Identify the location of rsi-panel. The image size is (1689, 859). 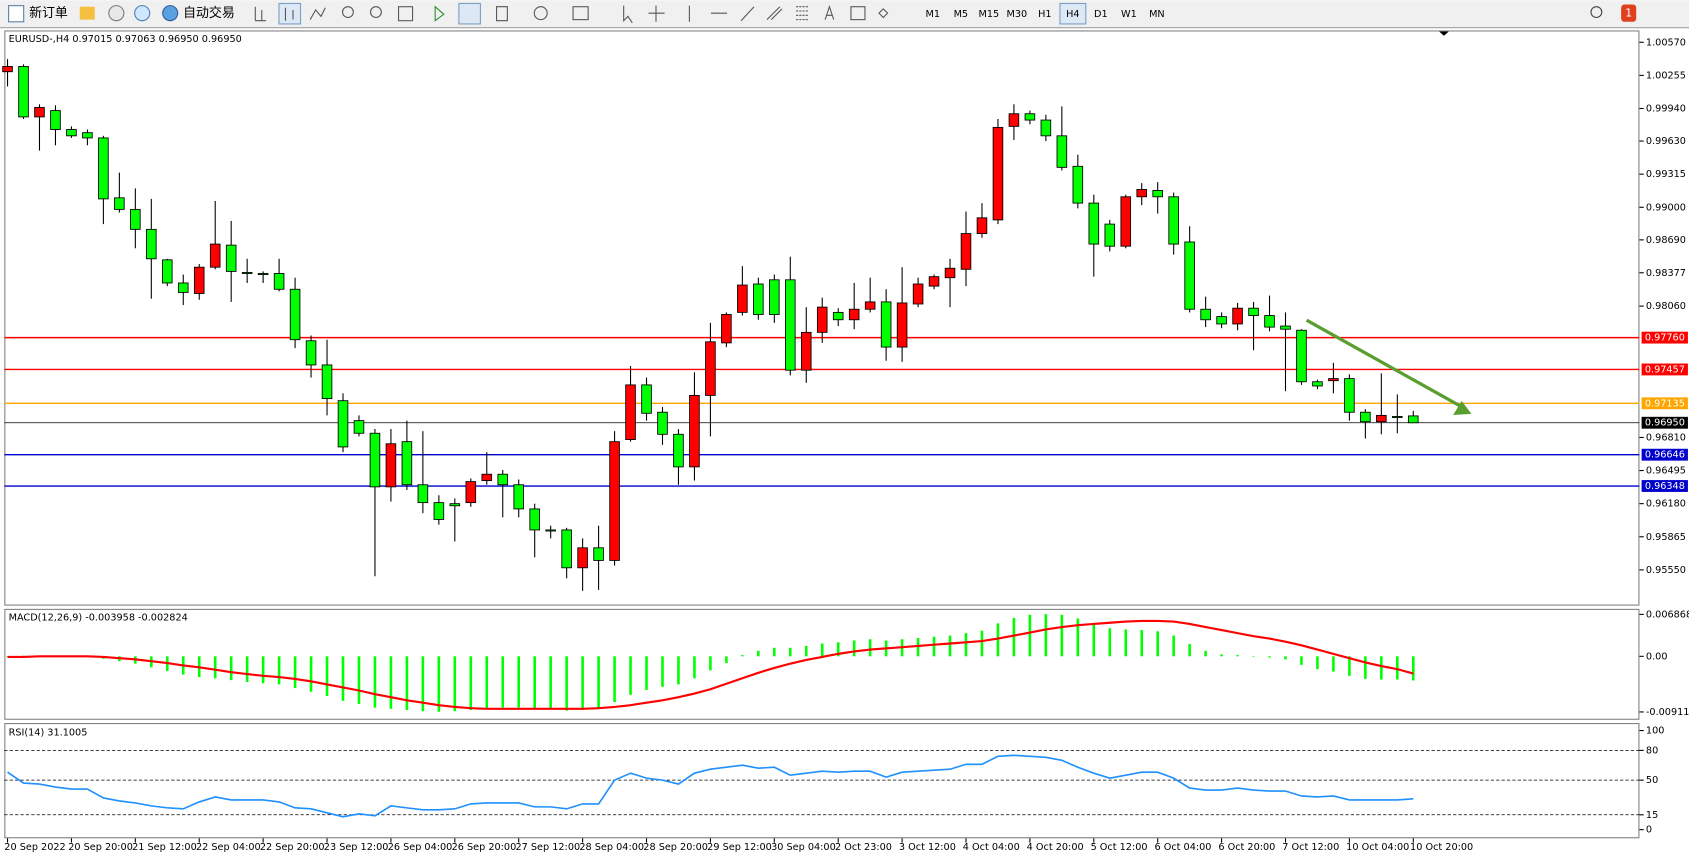
(822, 781).